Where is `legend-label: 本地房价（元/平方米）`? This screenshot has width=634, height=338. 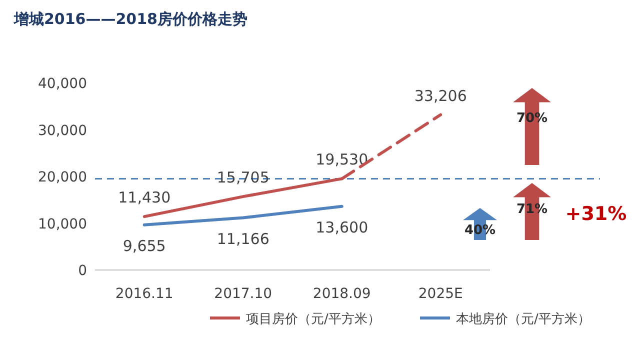
legend-label: 本地房价（元/平方米） is located at coordinates (523, 319).